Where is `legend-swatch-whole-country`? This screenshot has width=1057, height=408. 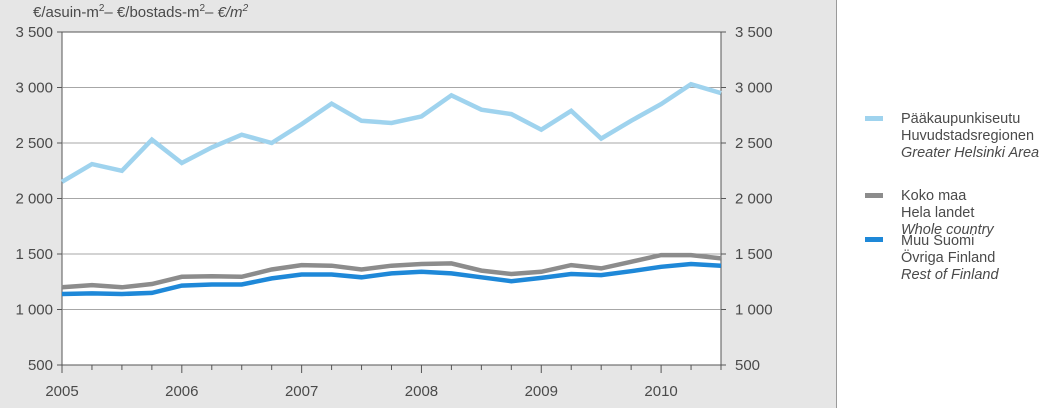 legend-swatch-whole-country is located at coordinates (874, 195).